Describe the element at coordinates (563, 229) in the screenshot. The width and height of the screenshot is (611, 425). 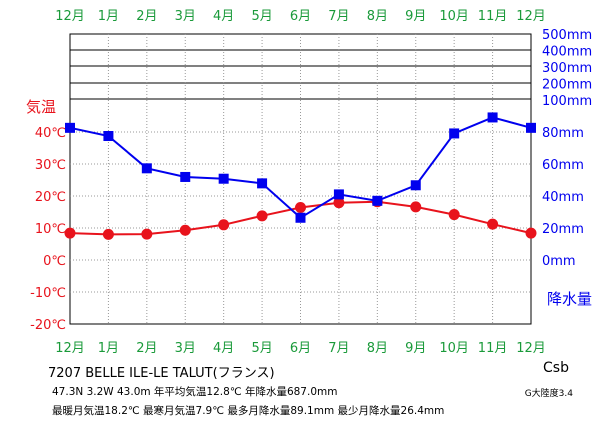
I see `precipitation-tick-label: 20mm` at that location.